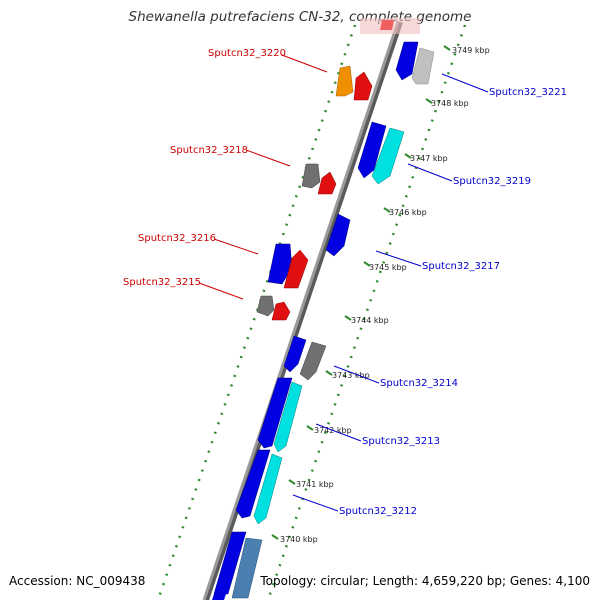 The image size is (600, 600). Describe the element at coordinates (247, 53) in the screenshot. I see `gene-label-reverse: Sputcn32_3220` at that location.